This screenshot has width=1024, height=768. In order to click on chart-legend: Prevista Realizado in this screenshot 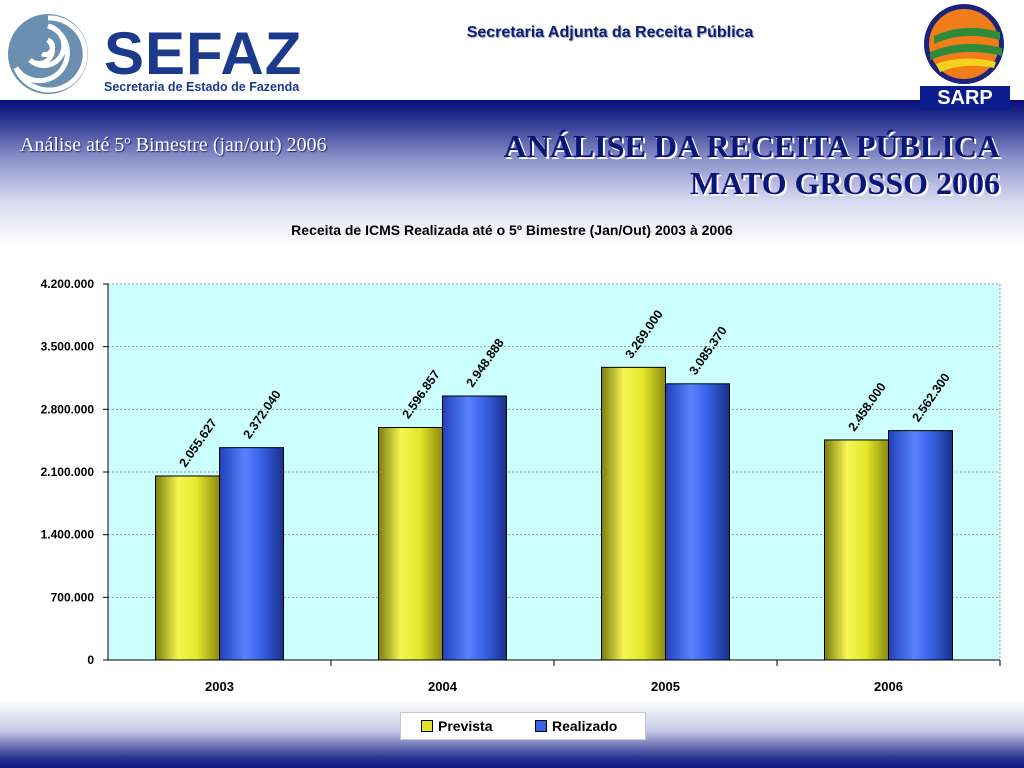, I will do `click(523, 726)`.